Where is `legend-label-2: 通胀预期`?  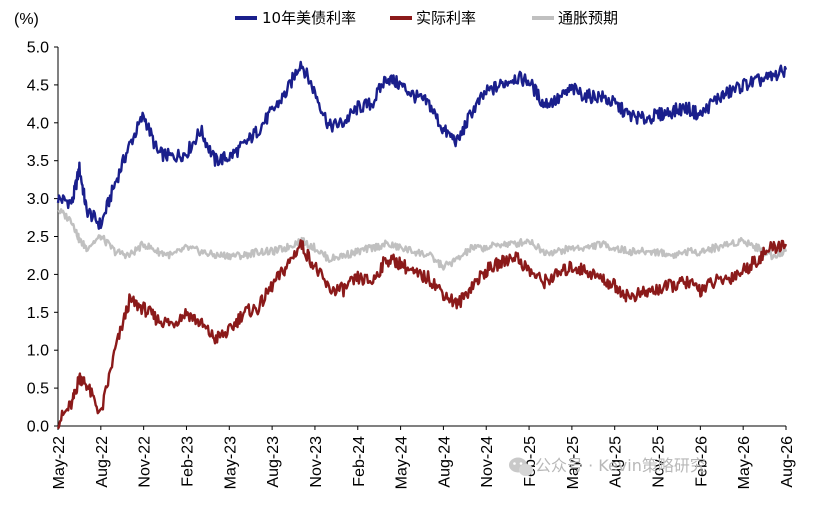 legend-label-2: 通胀预期 is located at coordinates (588, 18).